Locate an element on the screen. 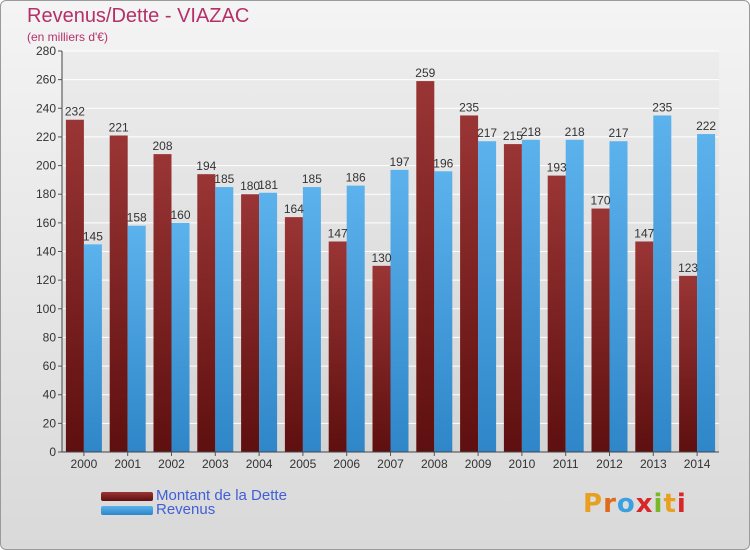  y-tick-label: 100 is located at coordinates (46, 309).